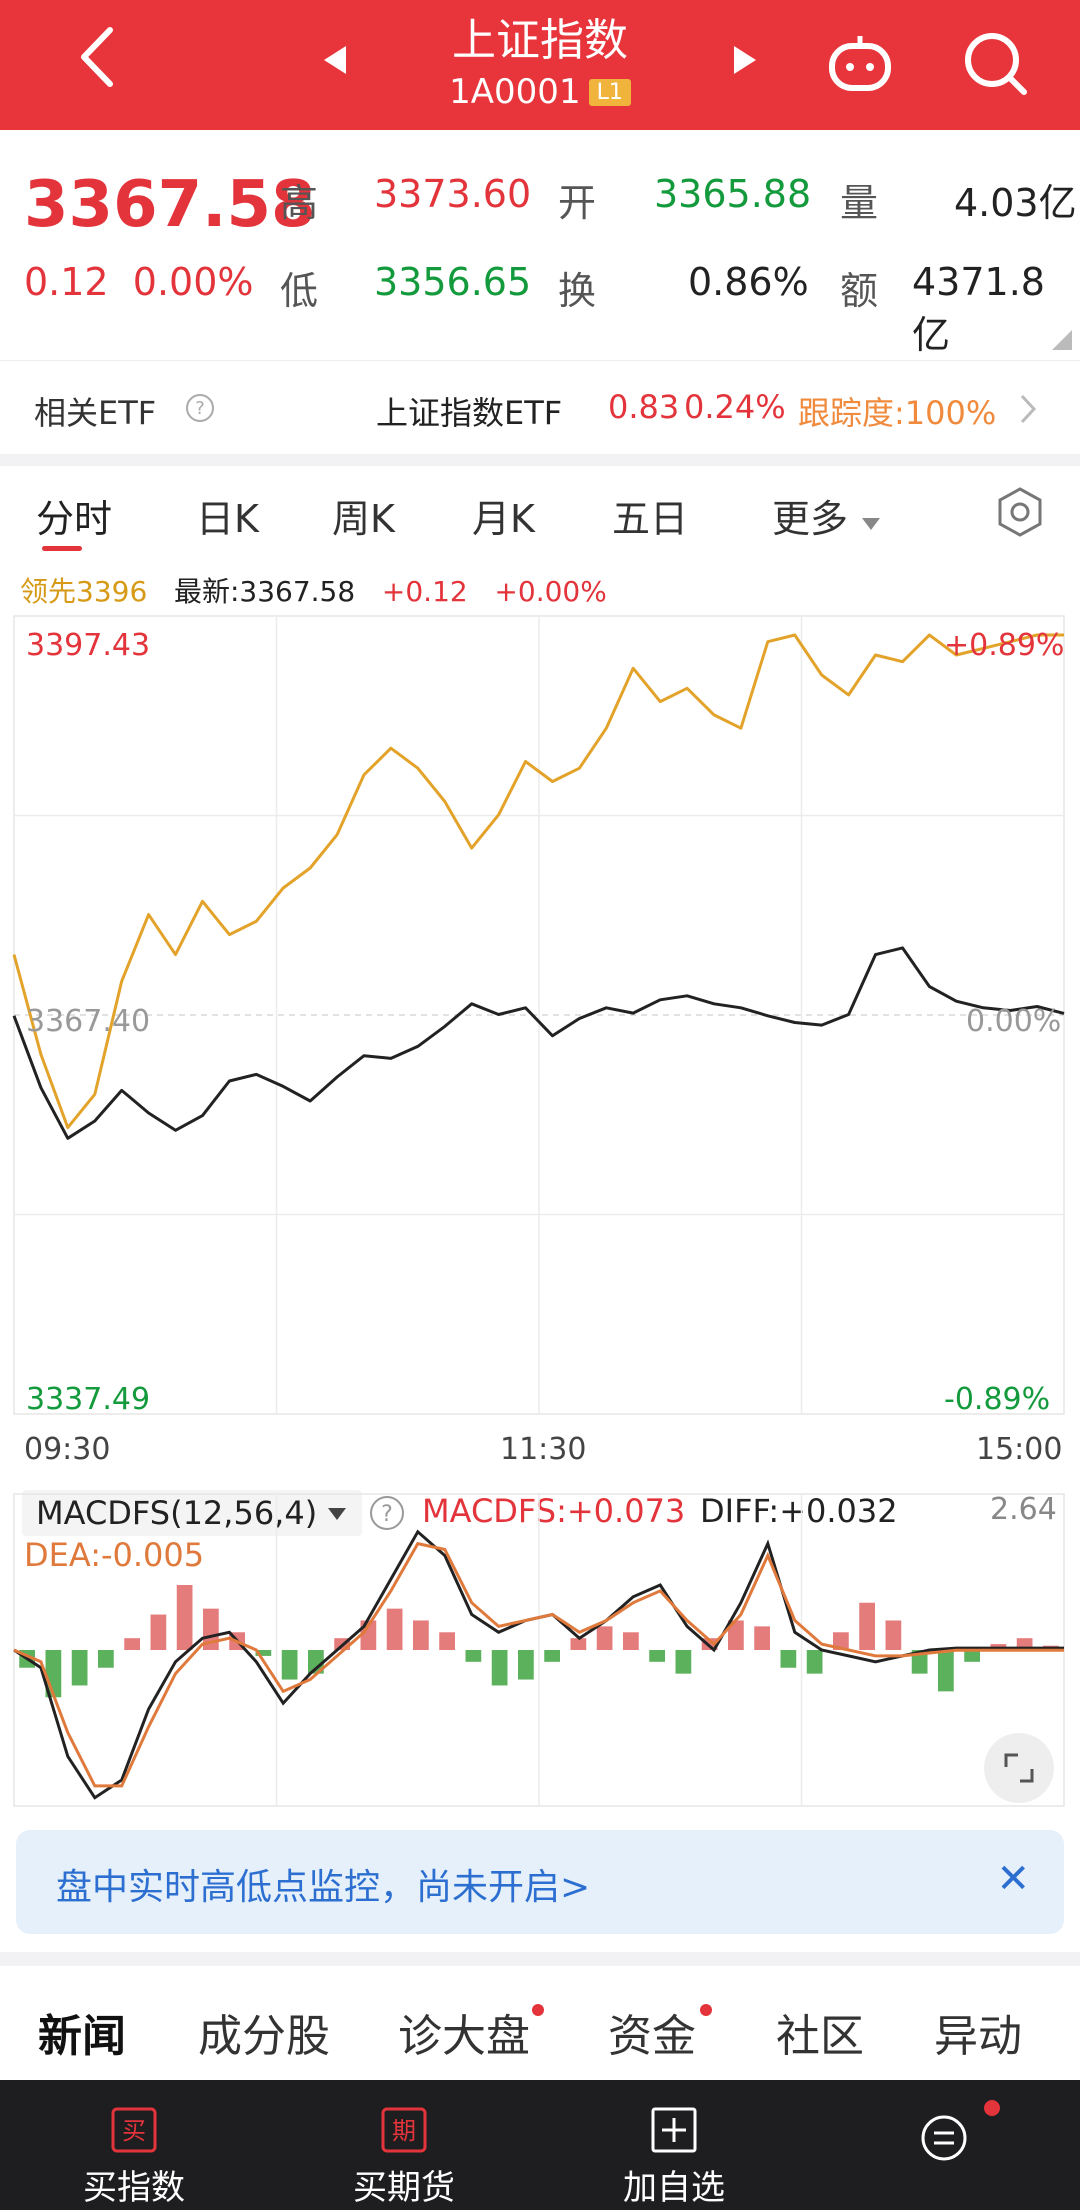  What do you see at coordinates (139, 282) in the screenshot?
I see `price-change: 0.12 0.00%` at bounding box center [139, 282].